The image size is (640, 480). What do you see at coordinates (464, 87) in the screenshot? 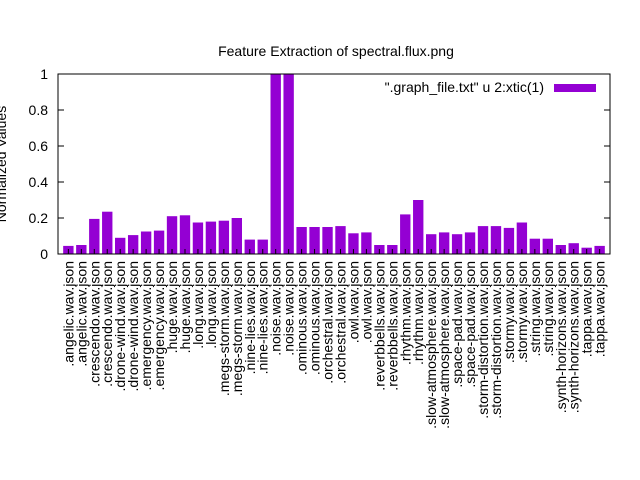
I see `legend-label: ".graph_file.txt" u 2:xtic(1)` at bounding box center [464, 87].